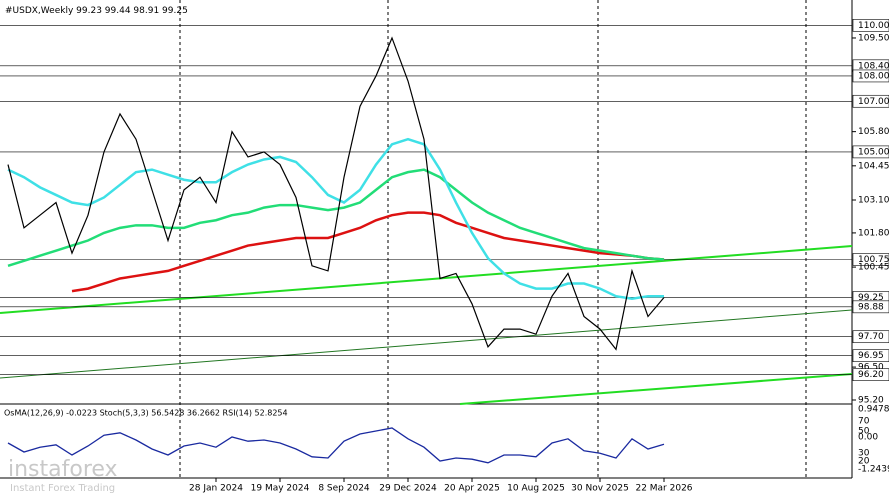  I want to click on rsi-line, so click(336, 445).